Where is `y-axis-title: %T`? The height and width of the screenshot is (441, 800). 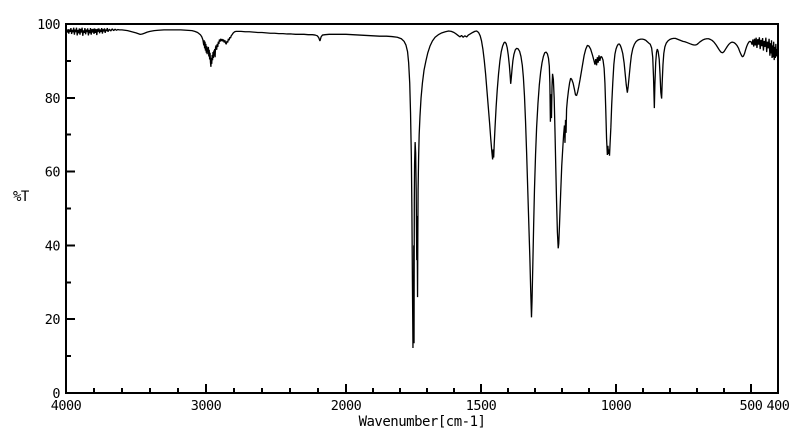
y-axis-title: %T is located at coordinates (21, 197).